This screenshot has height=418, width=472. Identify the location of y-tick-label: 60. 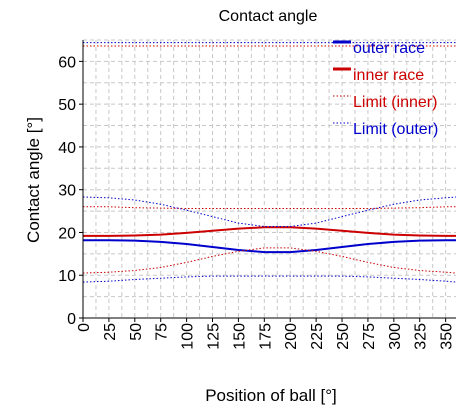
(67, 62).